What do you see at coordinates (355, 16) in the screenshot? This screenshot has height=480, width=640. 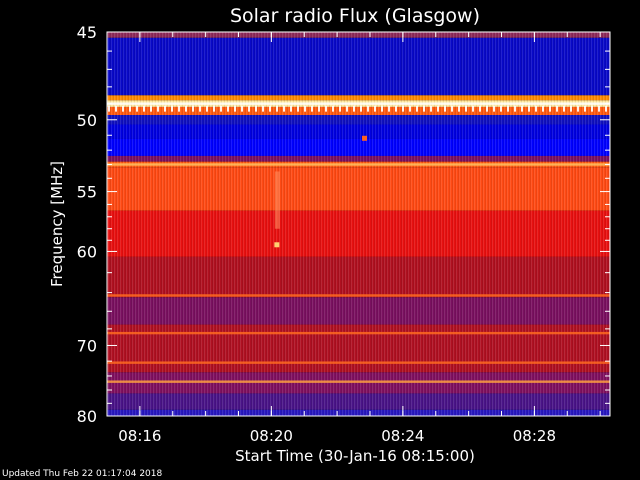 I see `chart-title: Solar radio Flux (Glasgow)` at bounding box center [355, 16].